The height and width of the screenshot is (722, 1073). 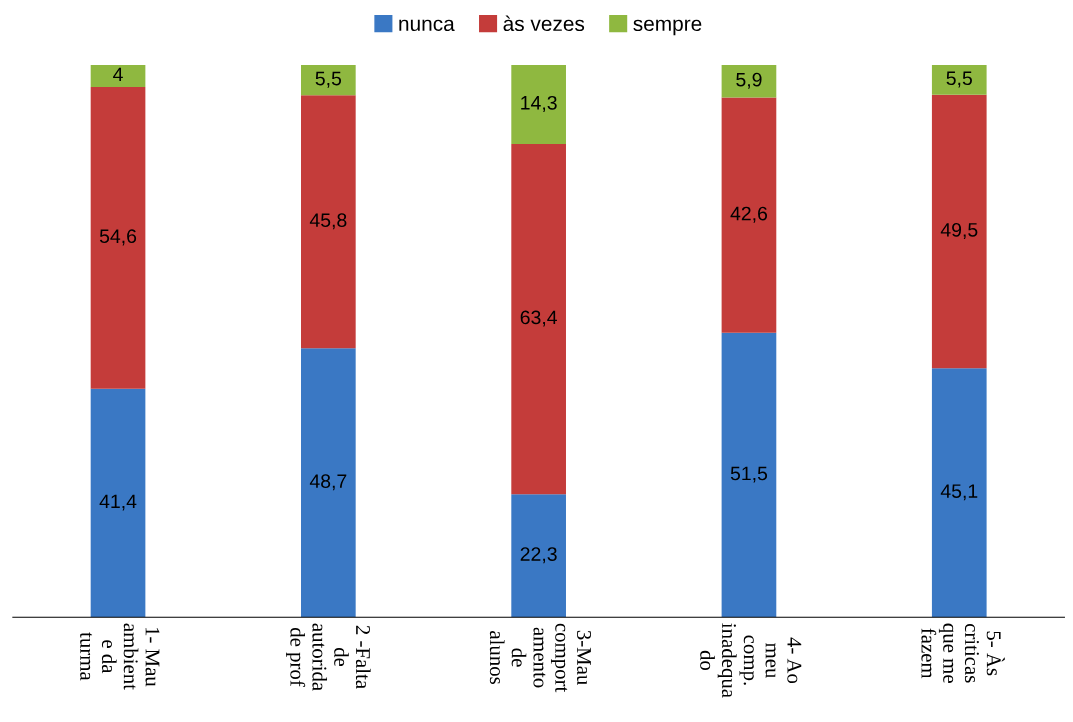 I want to click on data-label: 48,7, so click(x=328, y=482).